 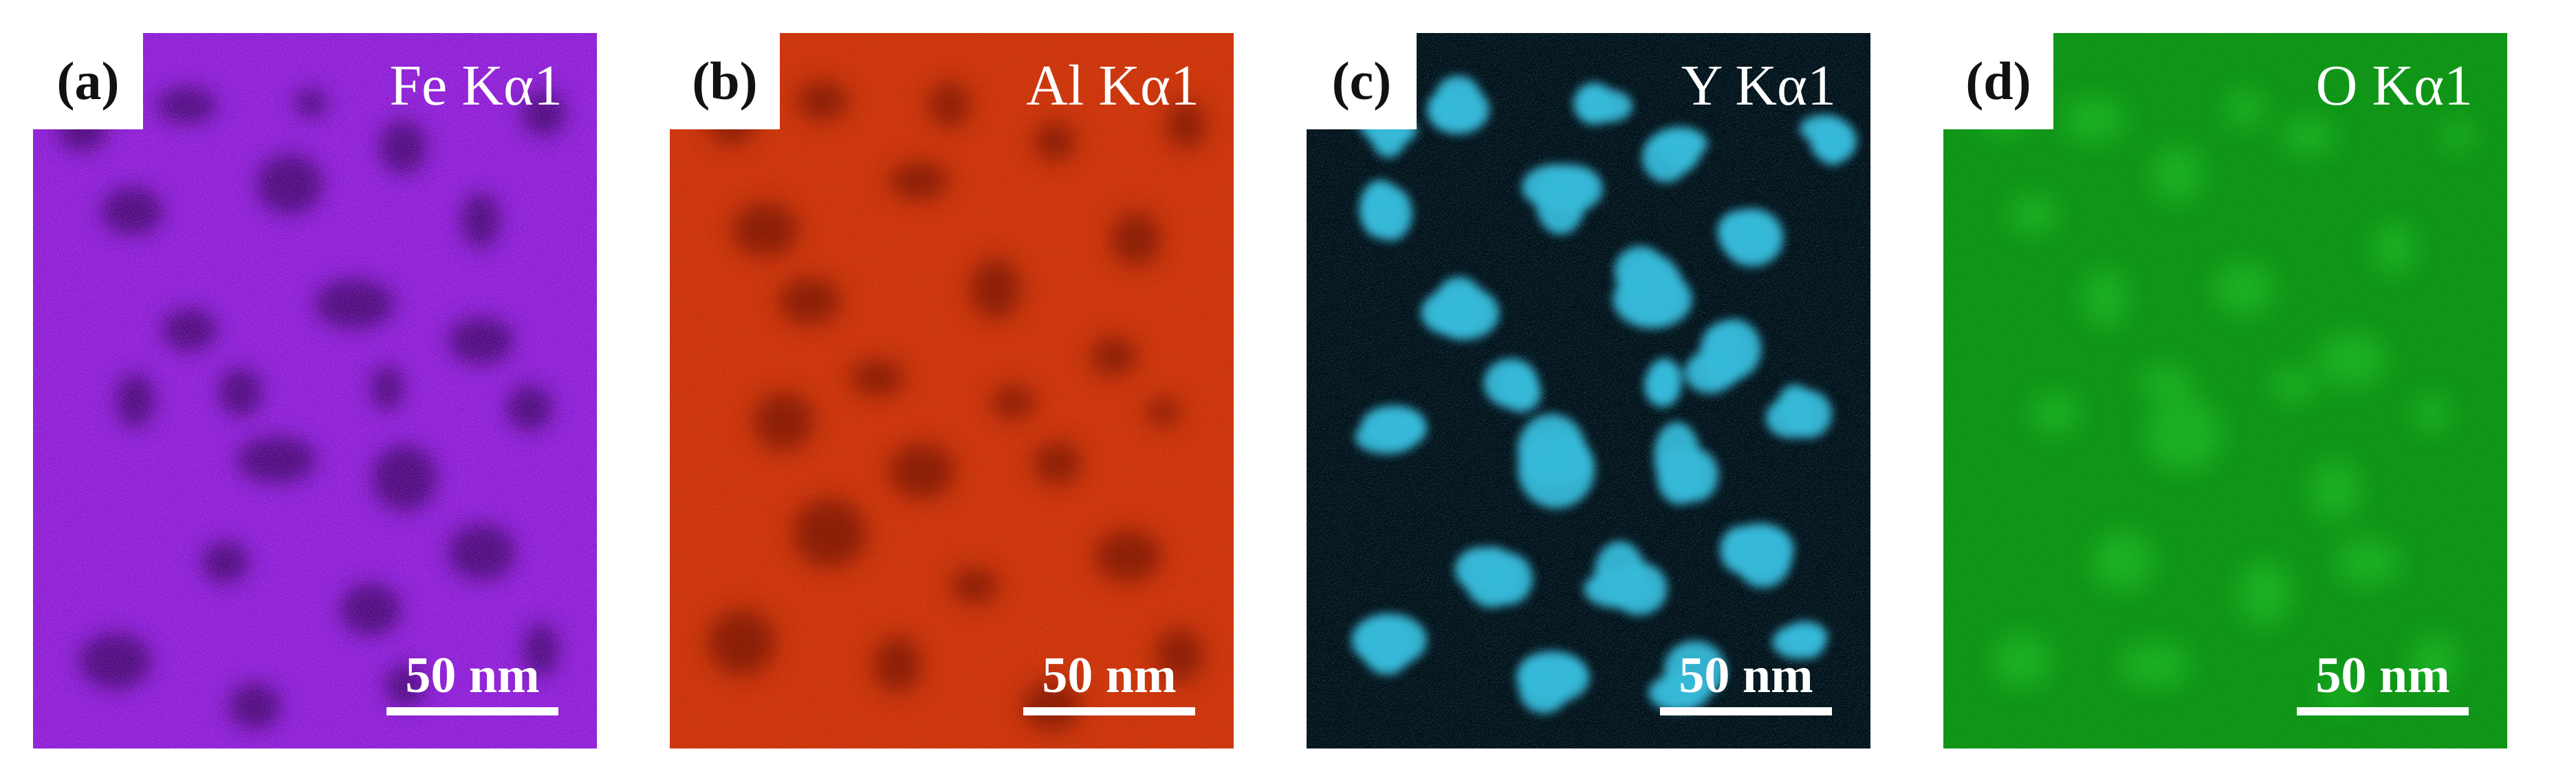 What do you see at coordinates (1362, 81) in the screenshot?
I see `panel-c-label: (c)` at bounding box center [1362, 81].